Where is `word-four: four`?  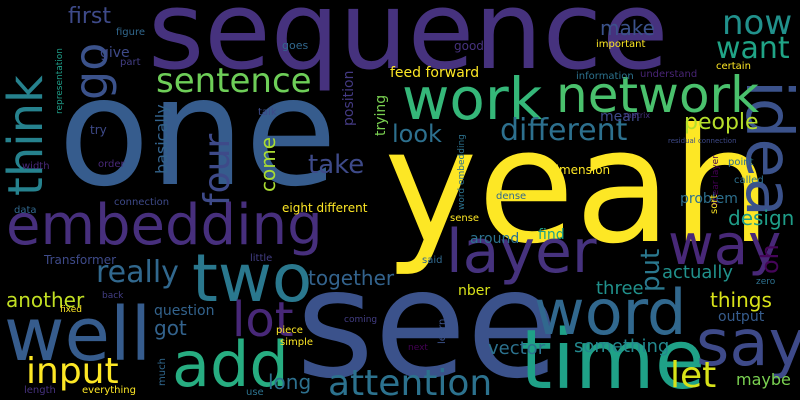 word-four: four is located at coordinates (217, 169).